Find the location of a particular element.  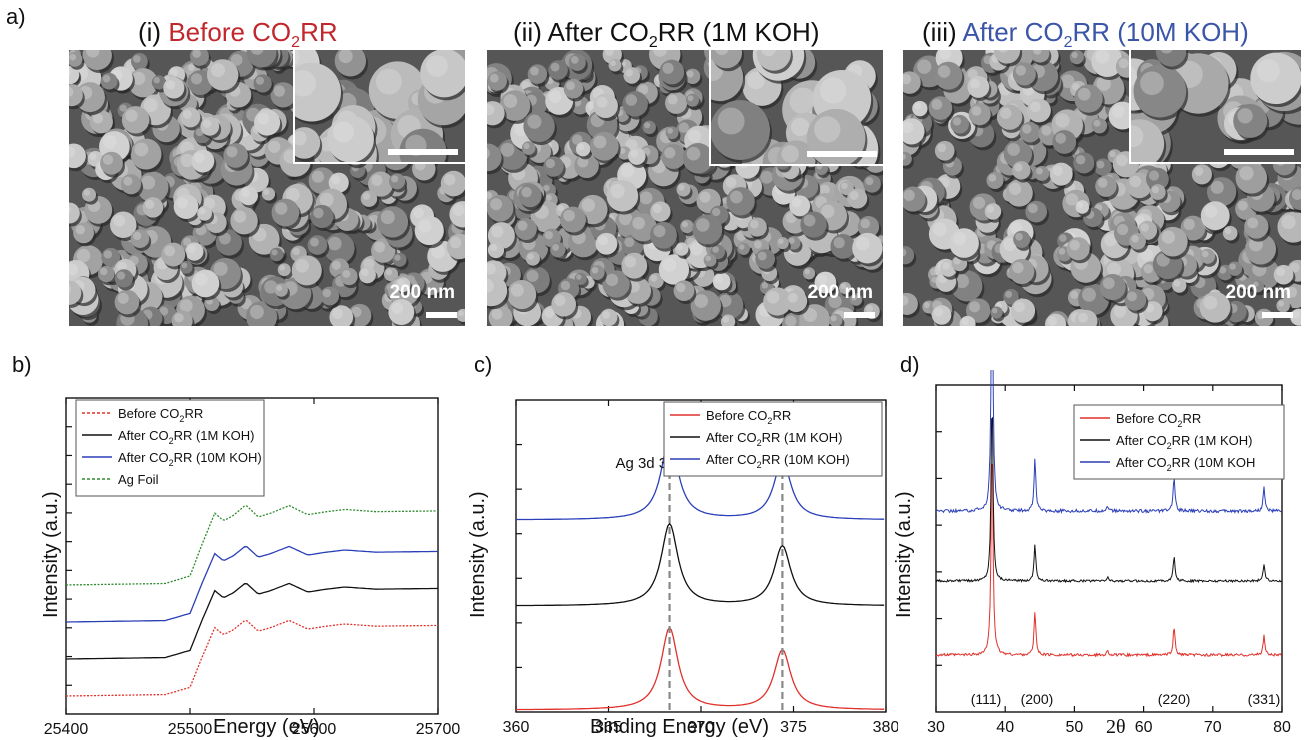

x-tick-label: 375 is located at coordinates (793, 727).